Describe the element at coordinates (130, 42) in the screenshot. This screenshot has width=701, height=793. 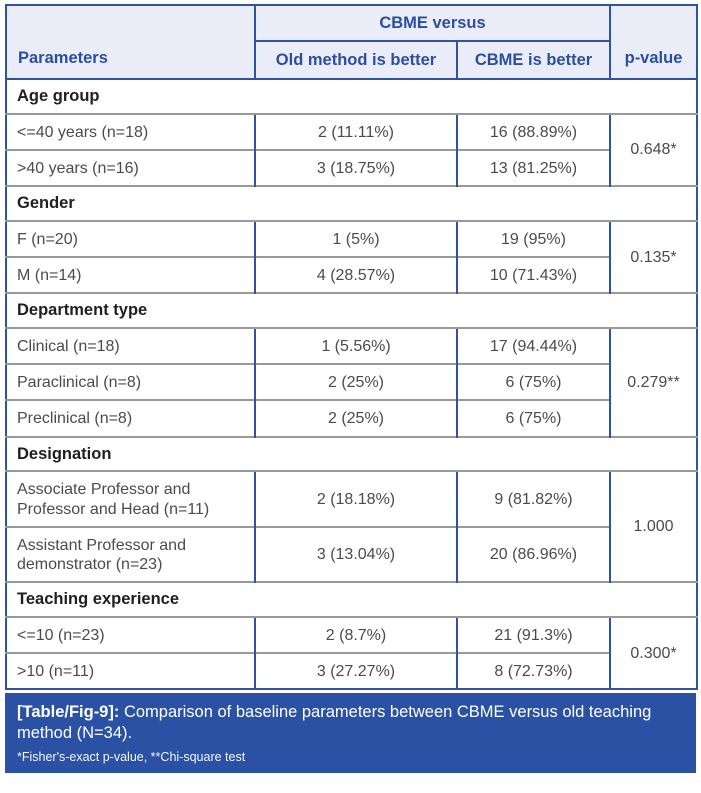
I see `col-header-parameters: Parameters` at that location.